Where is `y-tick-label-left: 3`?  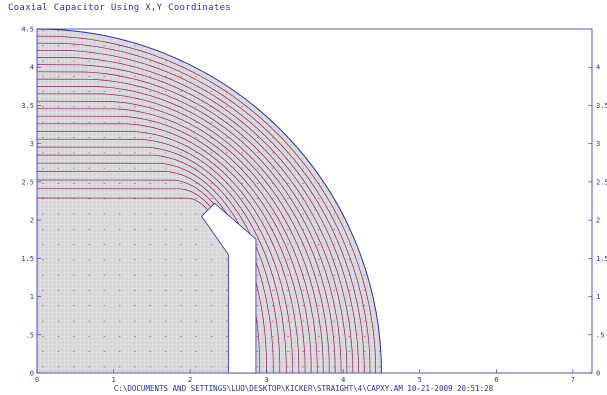 y-tick-label-left: 3 is located at coordinates (32, 144).